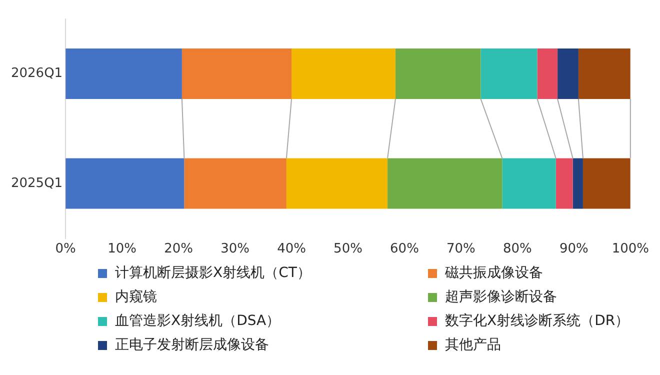 The image size is (660, 375). What do you see at coordinates (517, 249) in the screenshot?
I see `x-tick-label: 80%` at bounding box center [517, 249].